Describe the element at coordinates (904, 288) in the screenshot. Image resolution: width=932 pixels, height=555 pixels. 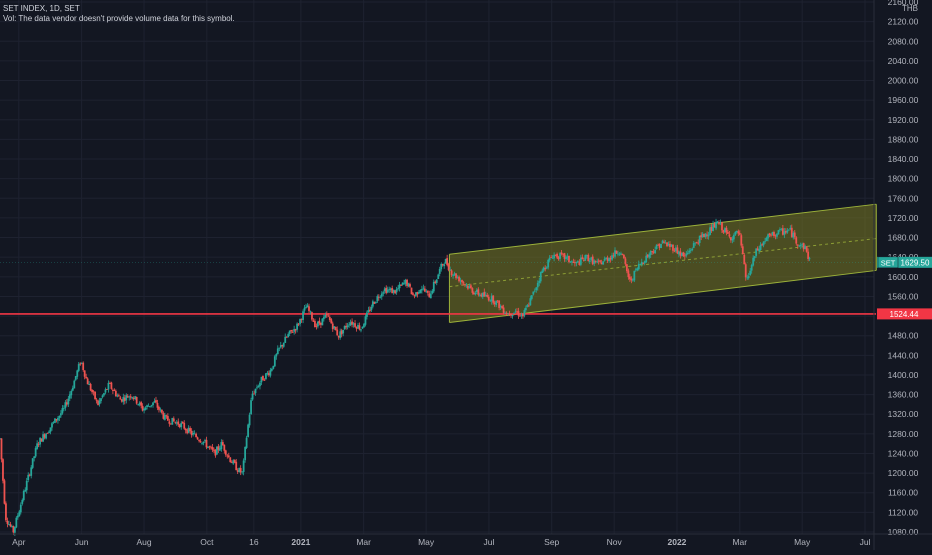
I see `price-badges: 1629.50 SET 1524.44` at that location.